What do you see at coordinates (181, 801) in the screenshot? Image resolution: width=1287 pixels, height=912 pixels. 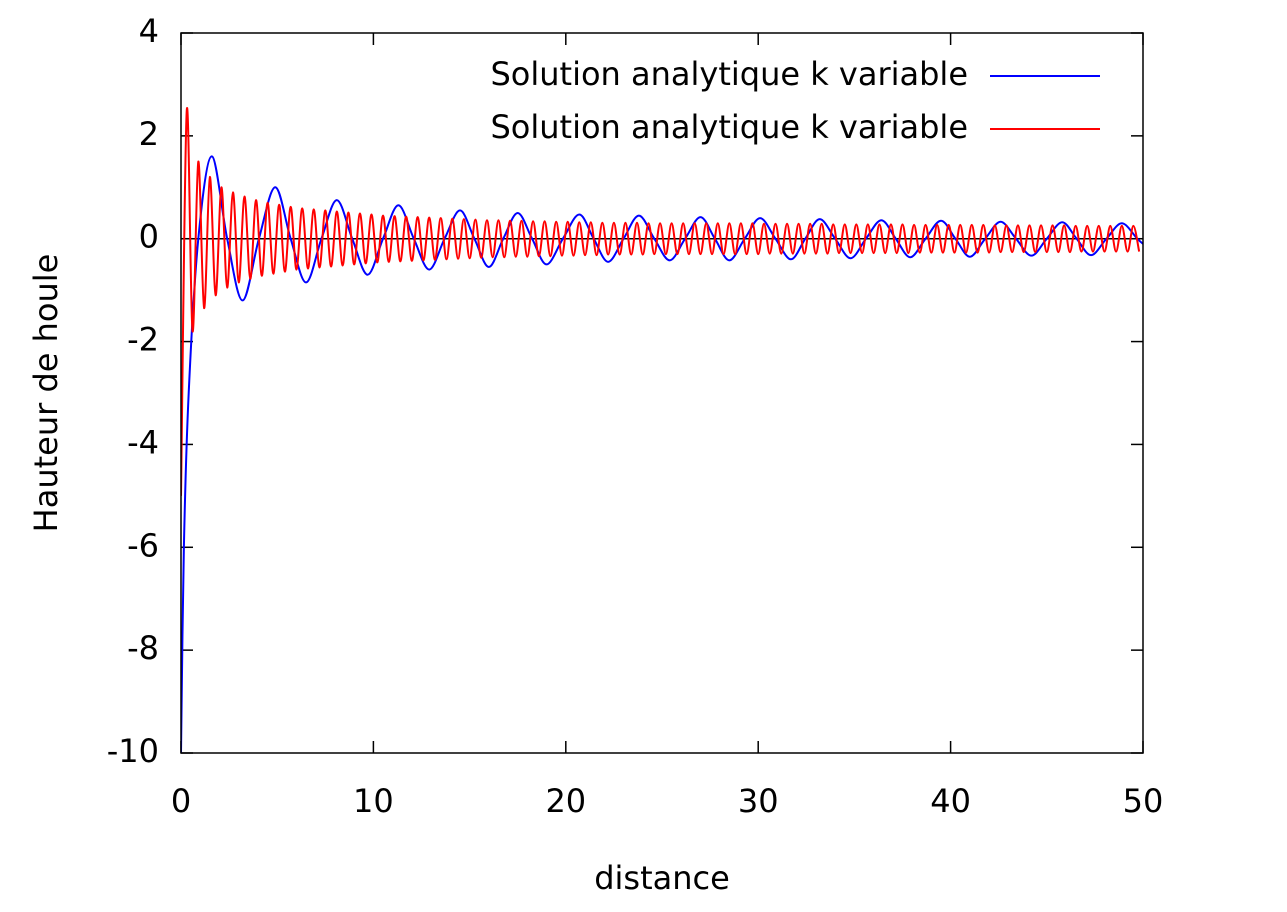 I see `x-tick-label: 0` at bounding box center [181, 801].